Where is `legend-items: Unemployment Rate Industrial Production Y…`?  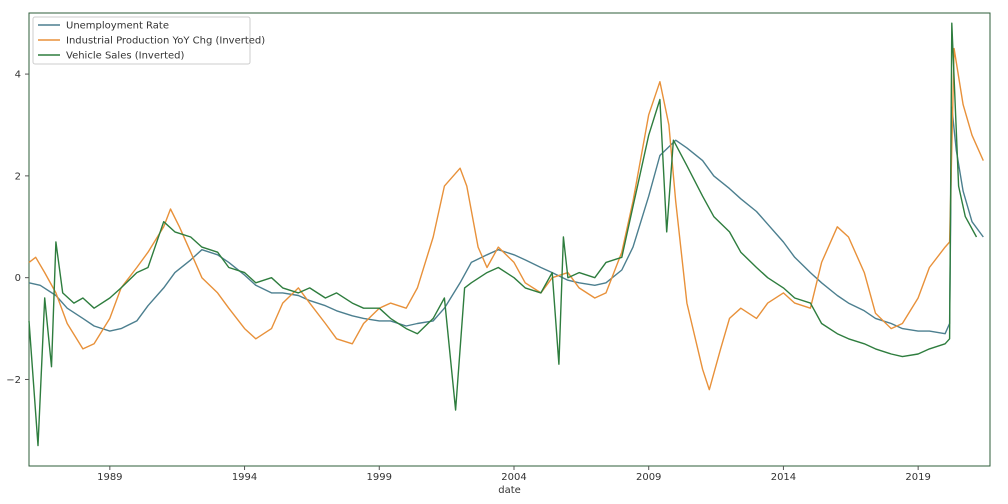 legend-items: Unemployment Rate Industrial Production Y… is located at coordinates (151, 41).